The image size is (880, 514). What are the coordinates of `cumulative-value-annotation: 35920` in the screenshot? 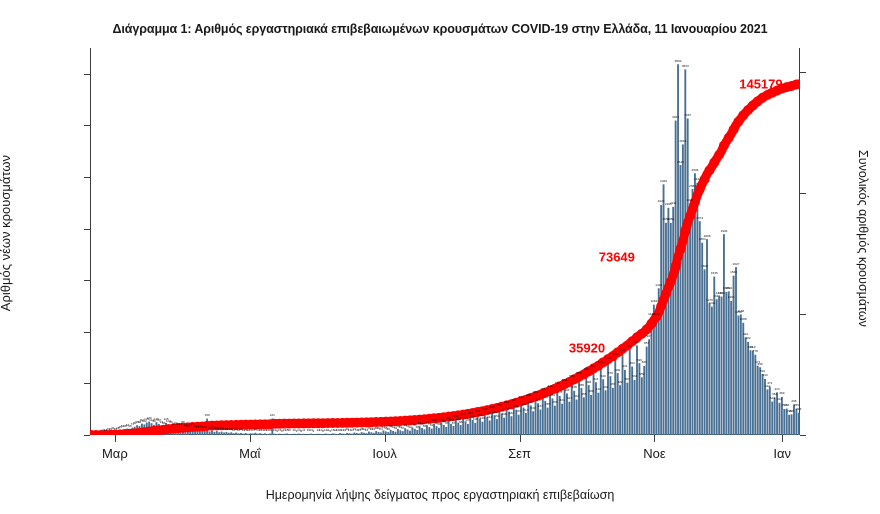 It's located at (587, 348).